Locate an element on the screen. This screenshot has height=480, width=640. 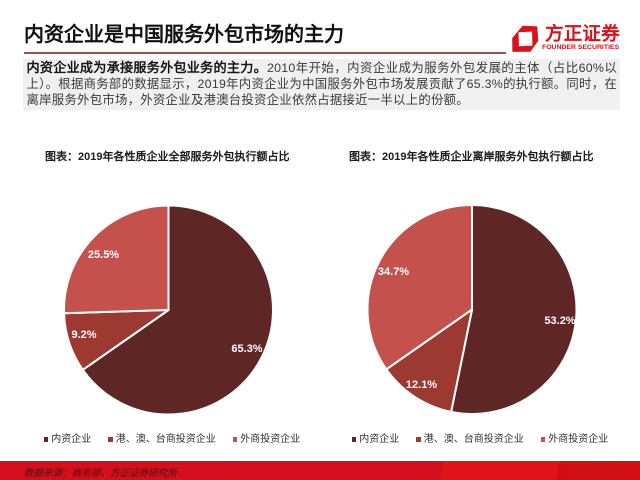
data-source-note: 数据来源：商务部、方正证券研究所 is located at coordinates (101, 472).